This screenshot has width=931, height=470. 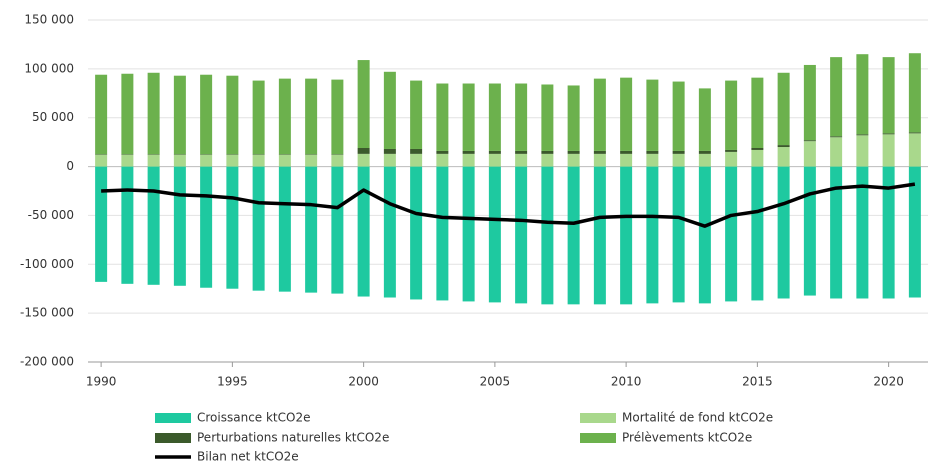 What do you see at coordinates (697, 418) in the screenshot?
I see `legend-label: Mortalité de fond ktCO2e` at bounding box center [697, 418].